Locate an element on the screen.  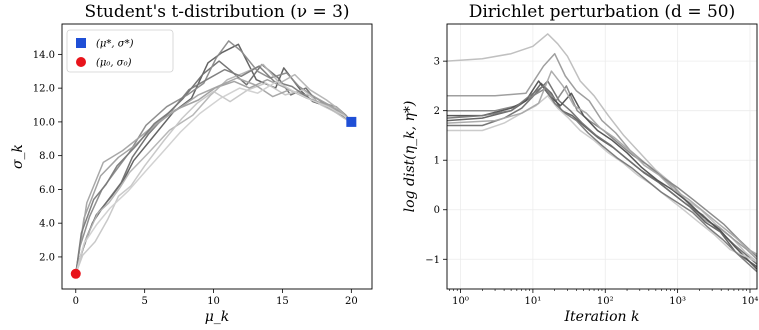
x-tick-label: 5 is located at coordinates (144, 301).